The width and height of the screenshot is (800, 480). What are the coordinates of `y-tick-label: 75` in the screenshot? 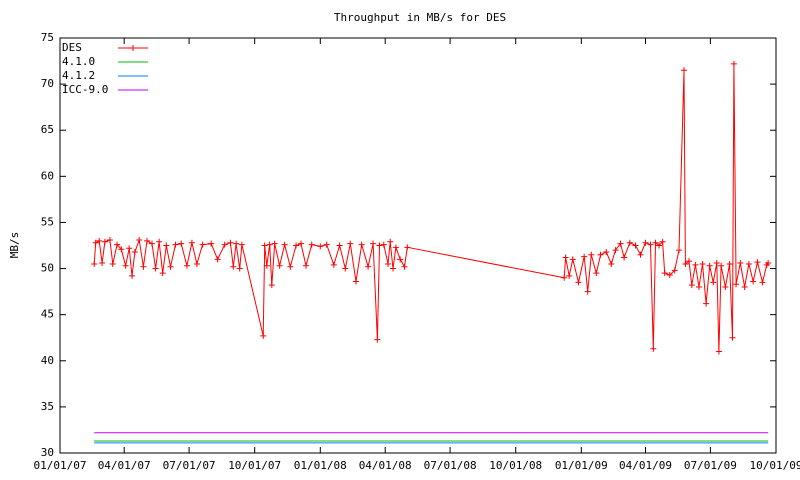 It's located at (47, 37).